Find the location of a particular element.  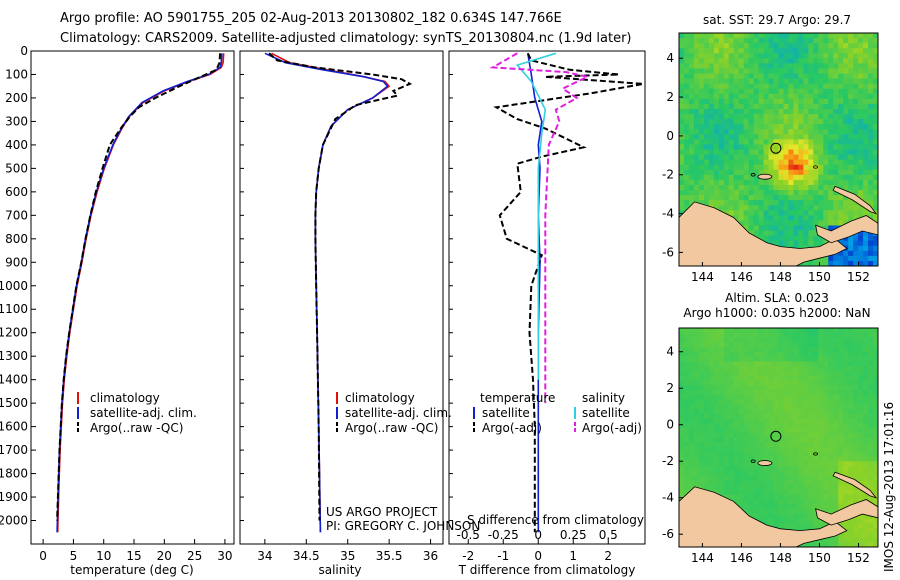

sla-map-argo-location-marker is located at coordinates (776, 436).